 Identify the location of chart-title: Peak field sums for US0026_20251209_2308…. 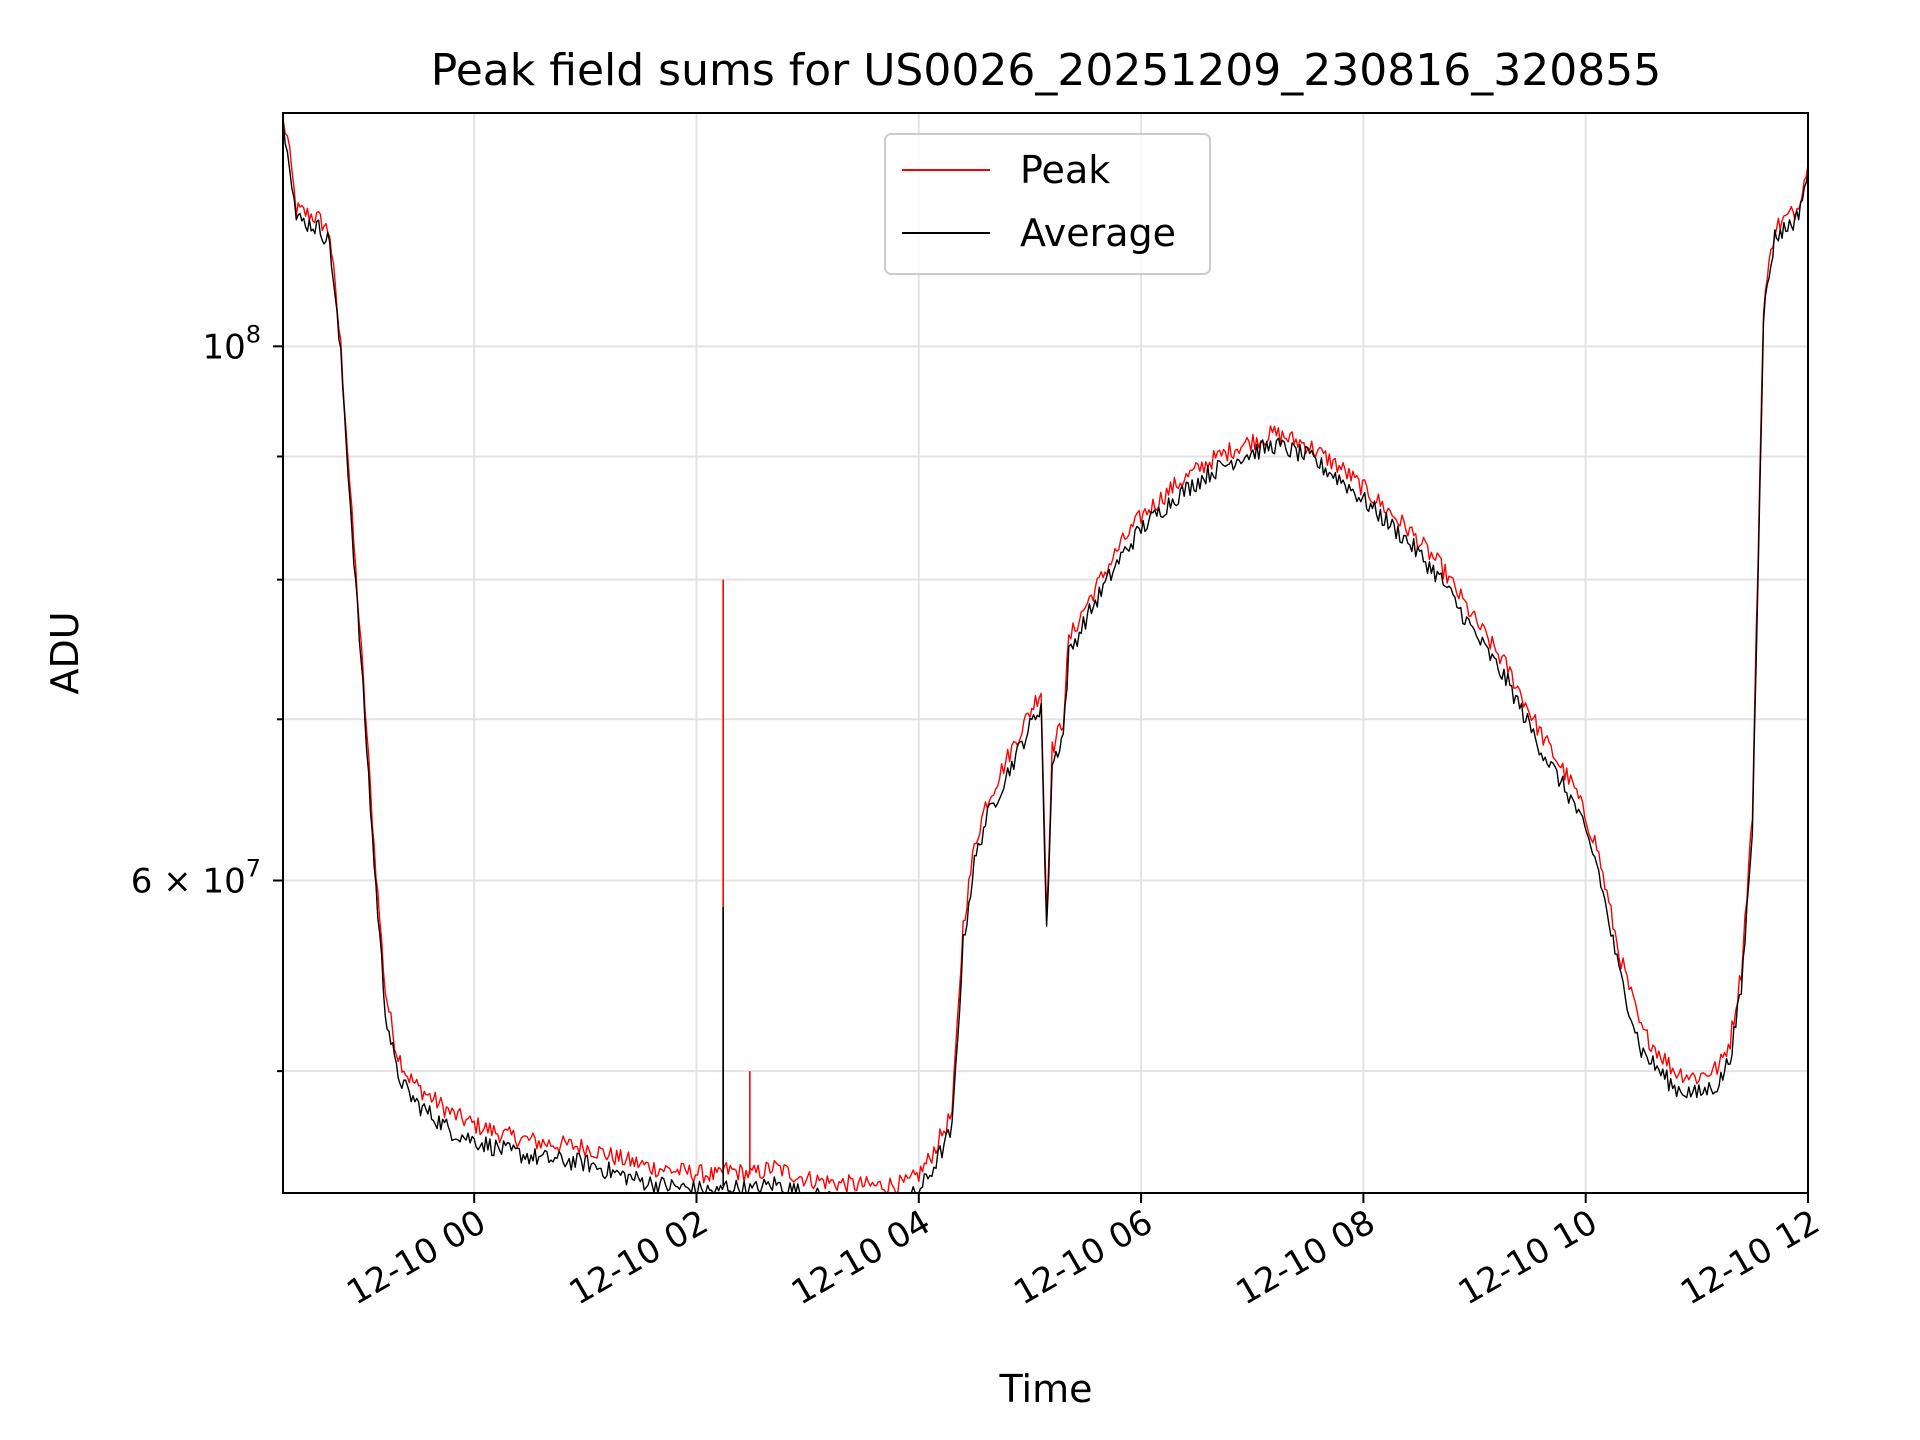
(1046, 70).